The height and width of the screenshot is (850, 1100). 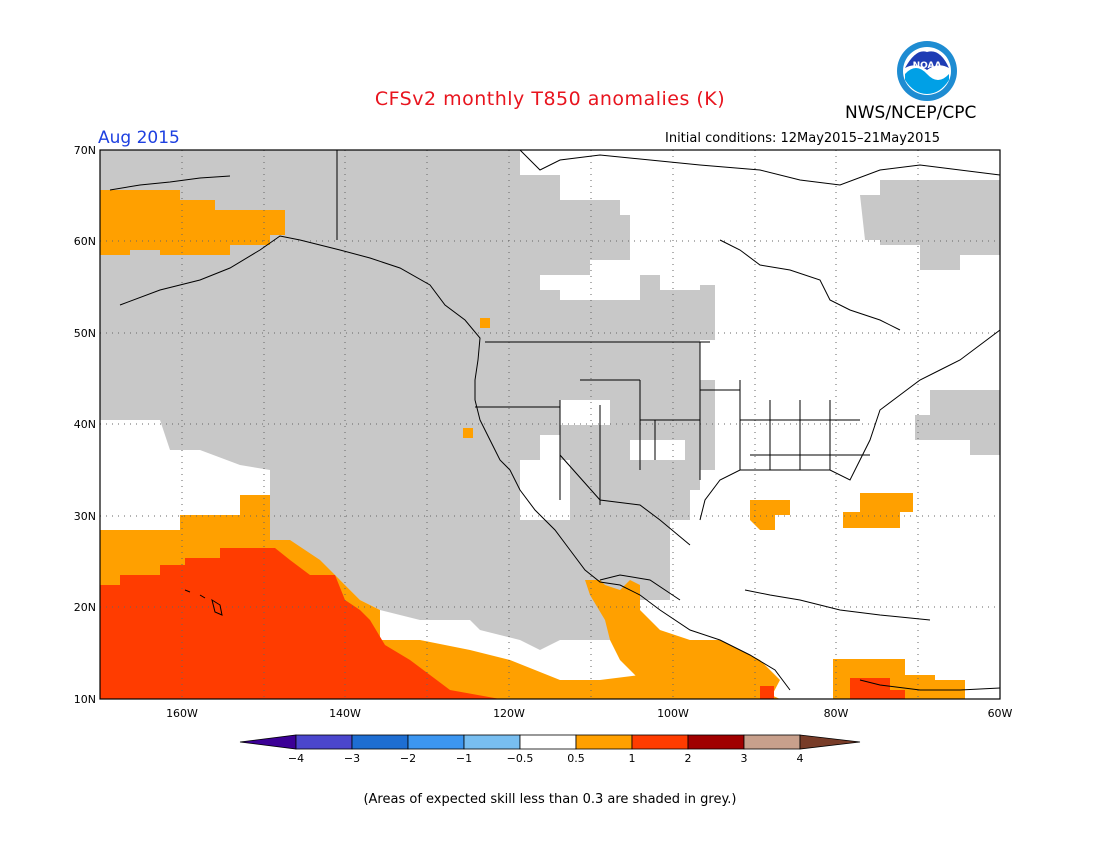 What do you see at coordinates (85, 516) in the screenshot?
I see `lat-label: 30N` at bounding box center [85, 516].